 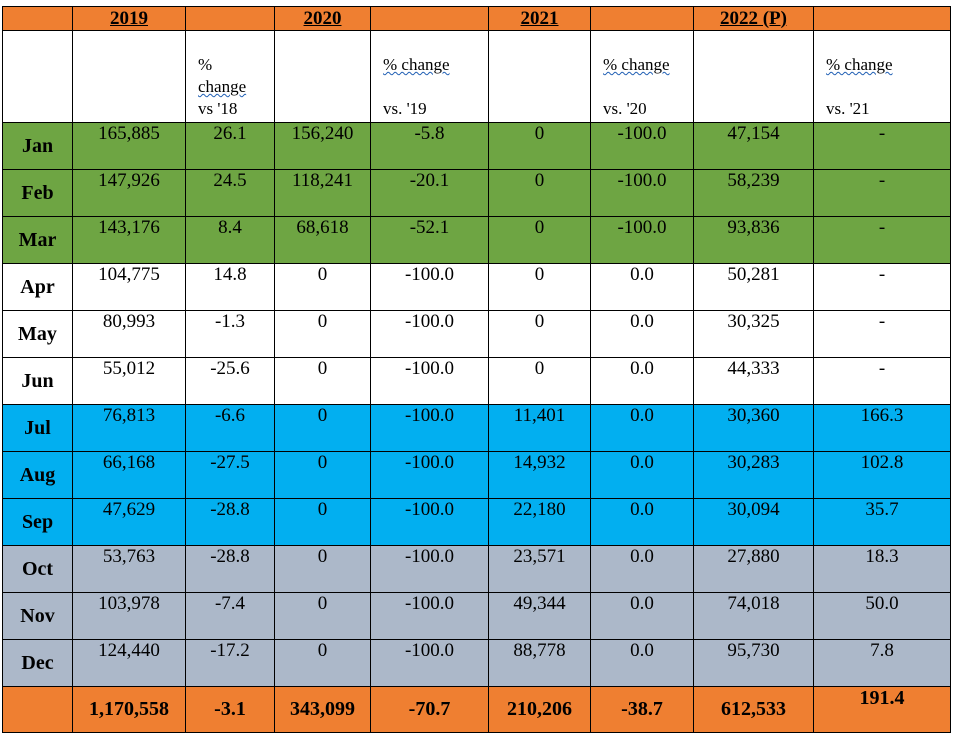 I want to click on pct-change-2022-label: % change vs. '21, so click(x=882, y=76).